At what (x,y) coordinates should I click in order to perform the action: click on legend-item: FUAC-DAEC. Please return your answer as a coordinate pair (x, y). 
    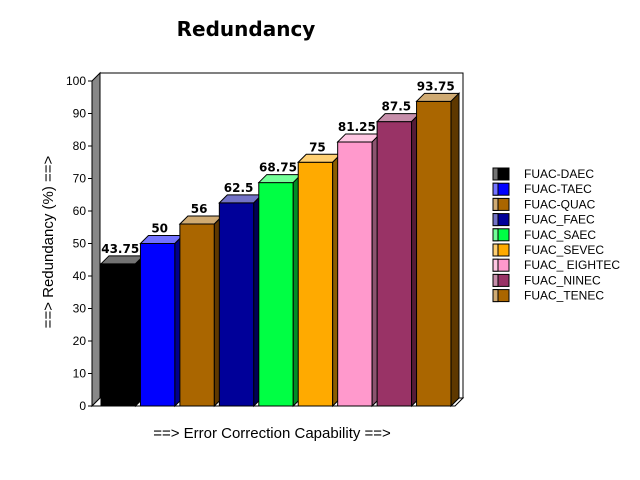
    Looking at the image, I should click on (543, 174).